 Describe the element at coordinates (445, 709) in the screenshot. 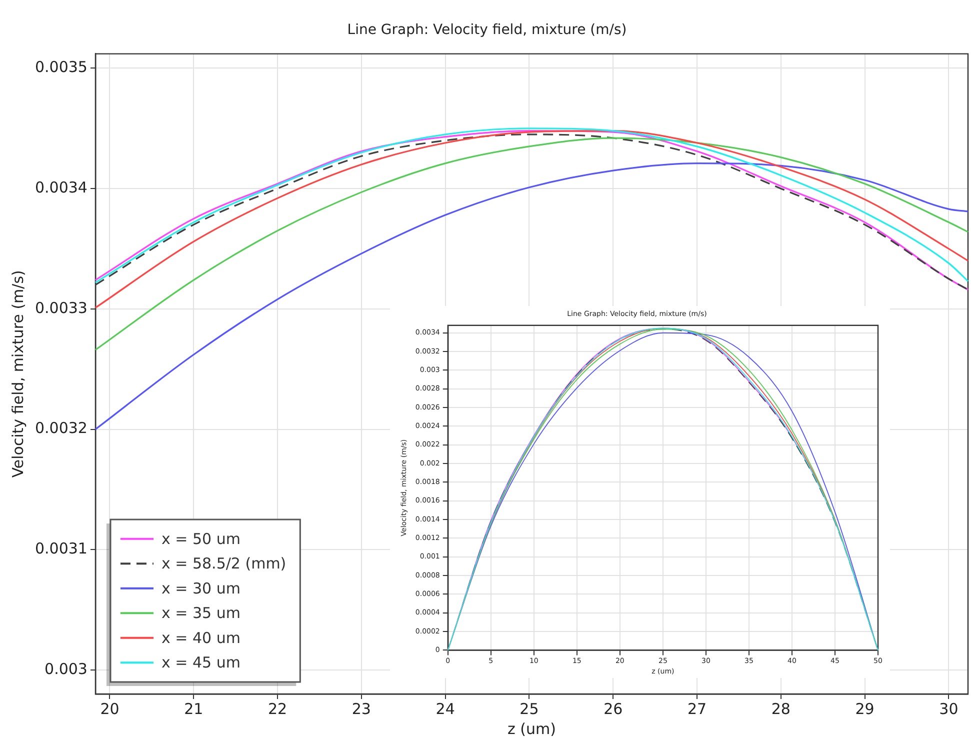

I see `x-tick-label: 24` at that location.